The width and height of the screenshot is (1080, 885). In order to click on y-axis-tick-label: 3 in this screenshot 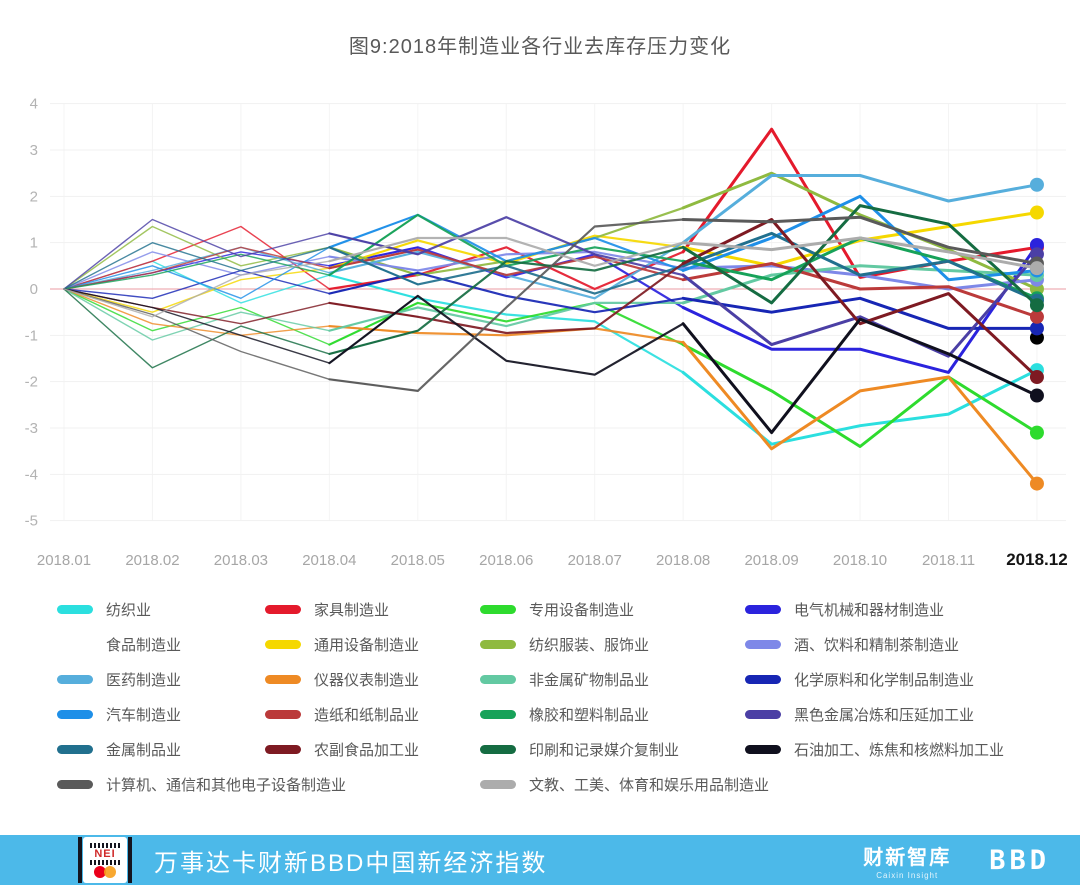, I will do `click(34, 150)`.